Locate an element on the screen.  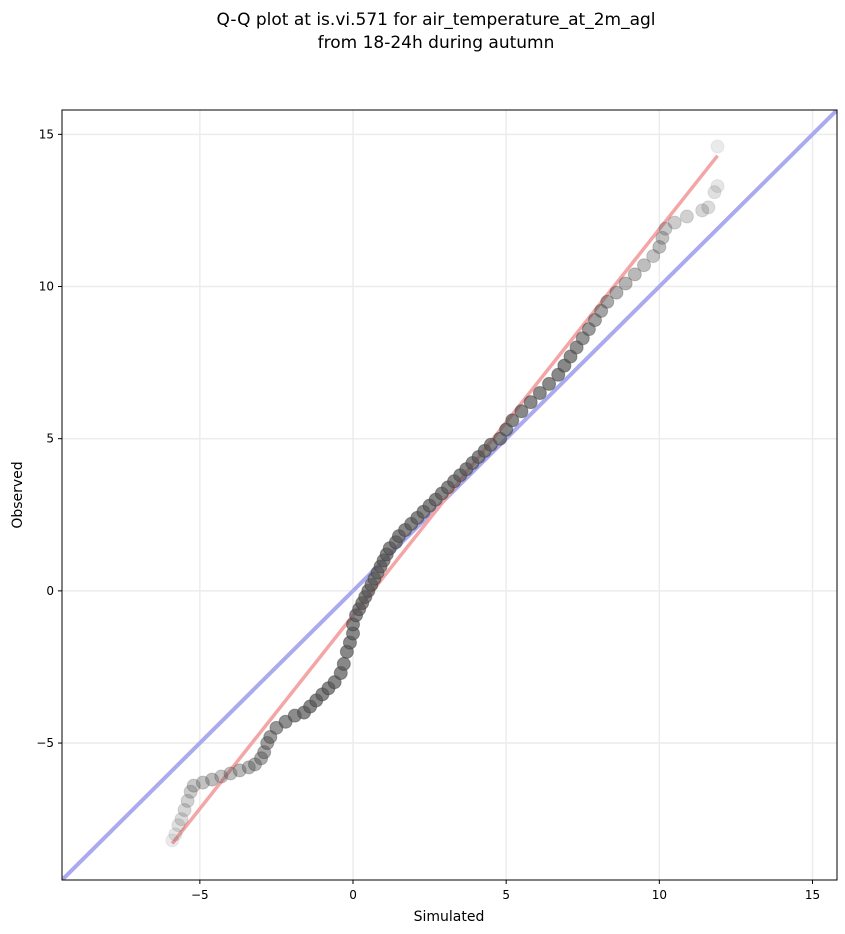
y-tick-label-3: 10 is located at coordinates (46, 287).